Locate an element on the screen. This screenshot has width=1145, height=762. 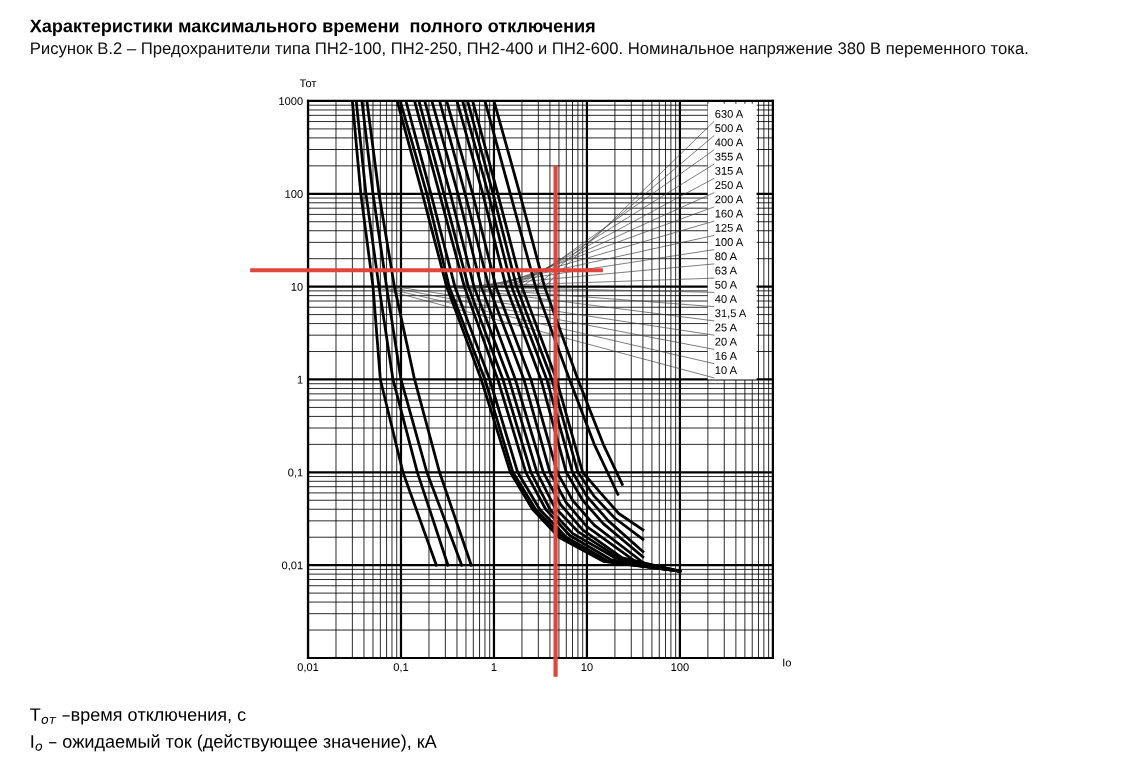
text: 50 A is located at coordinates (726, 284).